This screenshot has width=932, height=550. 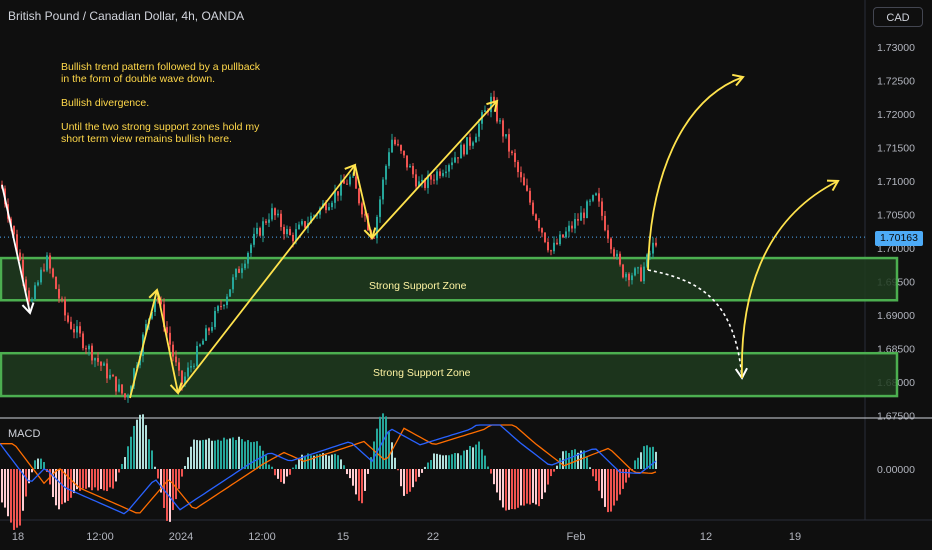 What do you see at coordinates (896, 470) in the screenshot?
I see `macd-tick-label: 0.00000` at bounding box center [896, 470].